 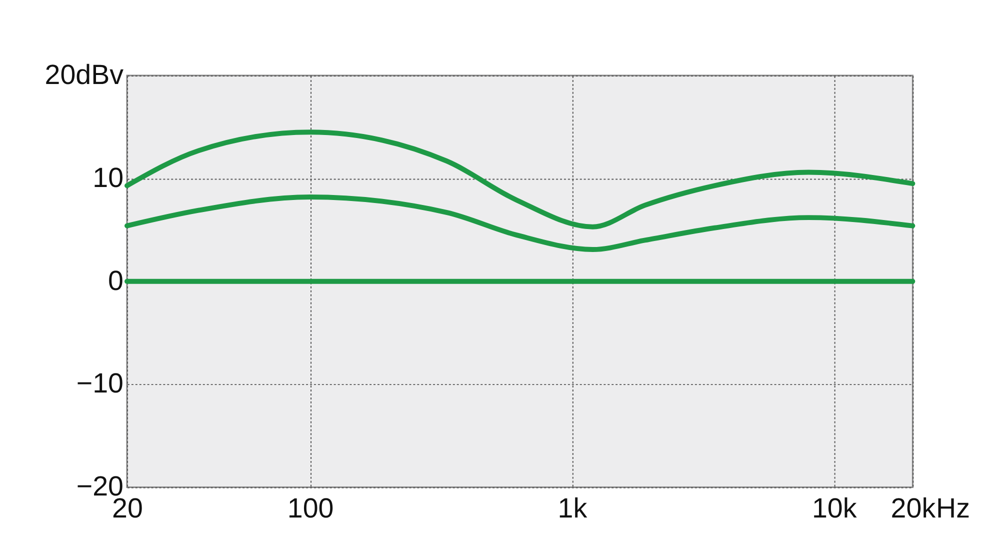 What do you see at coordinates (953, 508) in the screenshot?
I see `x-axis-title: Hz` at bounding box center [953, 508].